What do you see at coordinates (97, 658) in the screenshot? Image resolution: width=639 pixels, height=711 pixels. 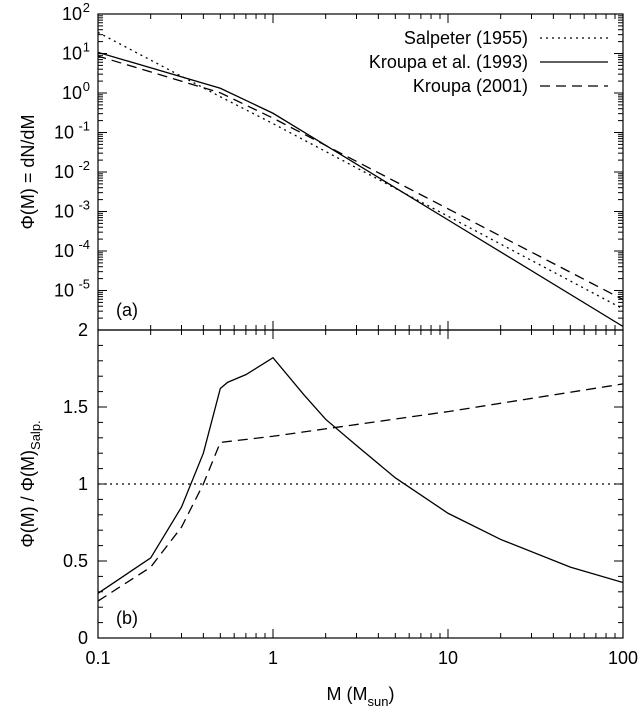 I see `x-tick-label: 0.1` at bounding box center [97, 658].